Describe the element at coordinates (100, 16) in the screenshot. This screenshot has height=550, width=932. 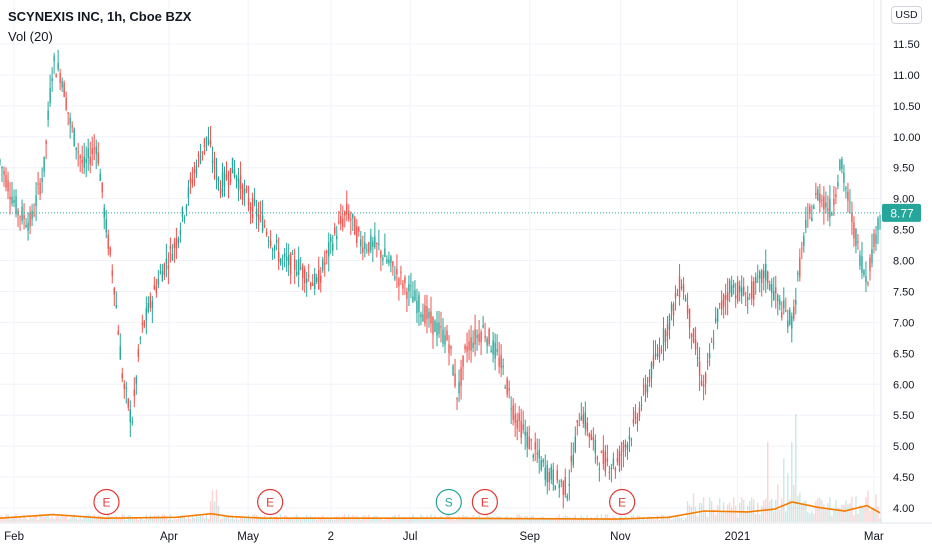
I see `symbol-title: SCYNEXIS INC, 1h, Cboe BZX` at that location.